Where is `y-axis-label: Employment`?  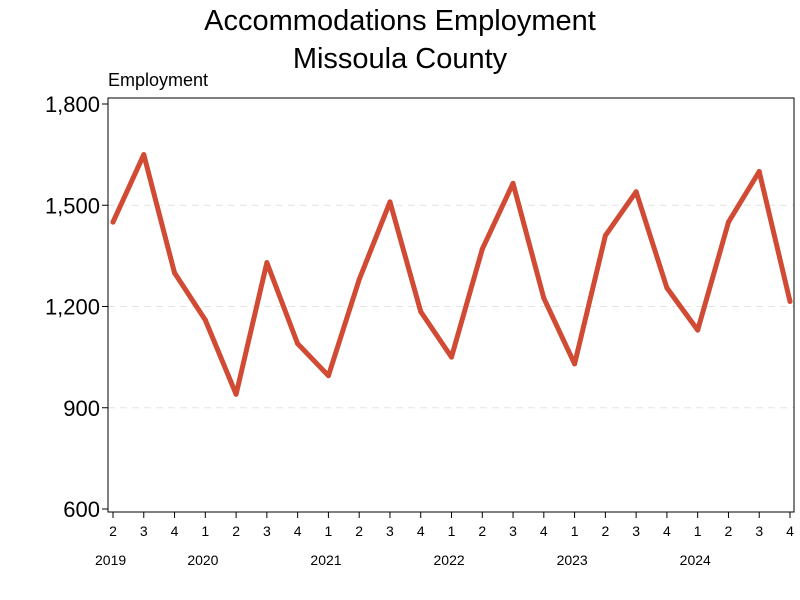 y-axis-label: Employment is located at coordinates (158, 80).